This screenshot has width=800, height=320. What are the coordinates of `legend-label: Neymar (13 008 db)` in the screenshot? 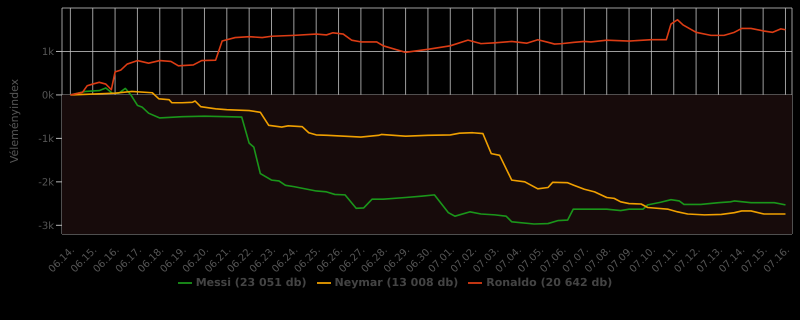 It's located at (396, 283).